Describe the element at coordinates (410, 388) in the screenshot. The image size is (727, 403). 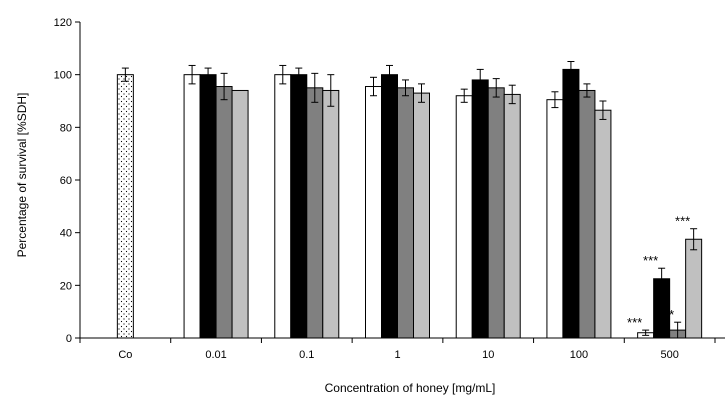
I see `x-axis-title: Concentration of honey [mg/mL]` at that location.